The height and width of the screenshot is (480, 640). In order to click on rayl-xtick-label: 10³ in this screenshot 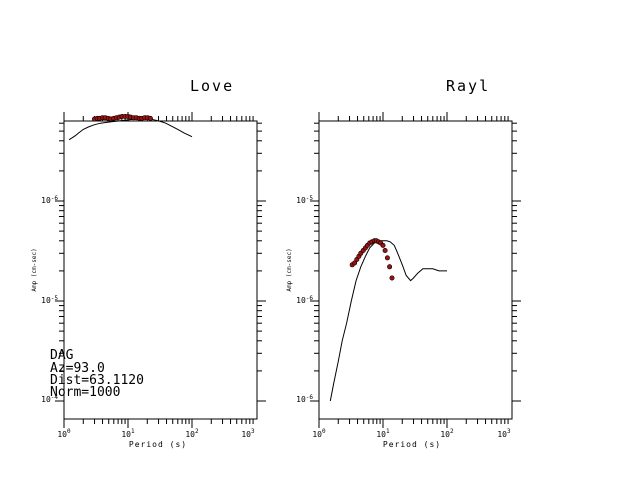, I will do `click(504, 433)`.